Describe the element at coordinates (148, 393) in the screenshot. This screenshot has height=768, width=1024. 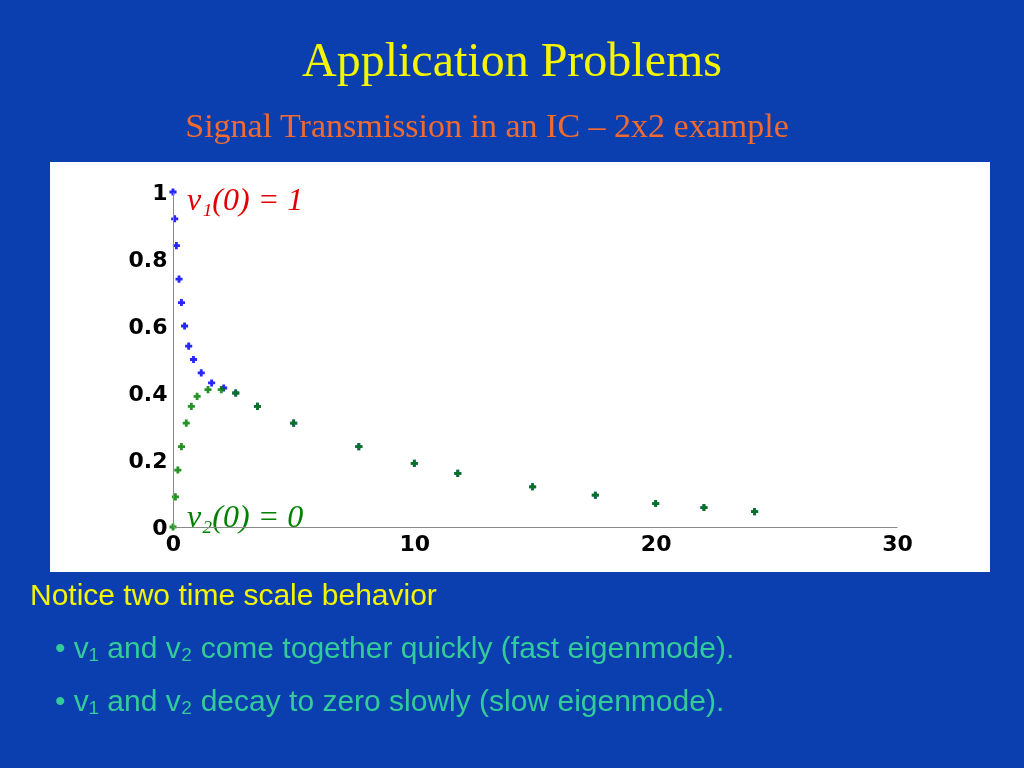
I see `y-tick-label: 0.4` at that location.